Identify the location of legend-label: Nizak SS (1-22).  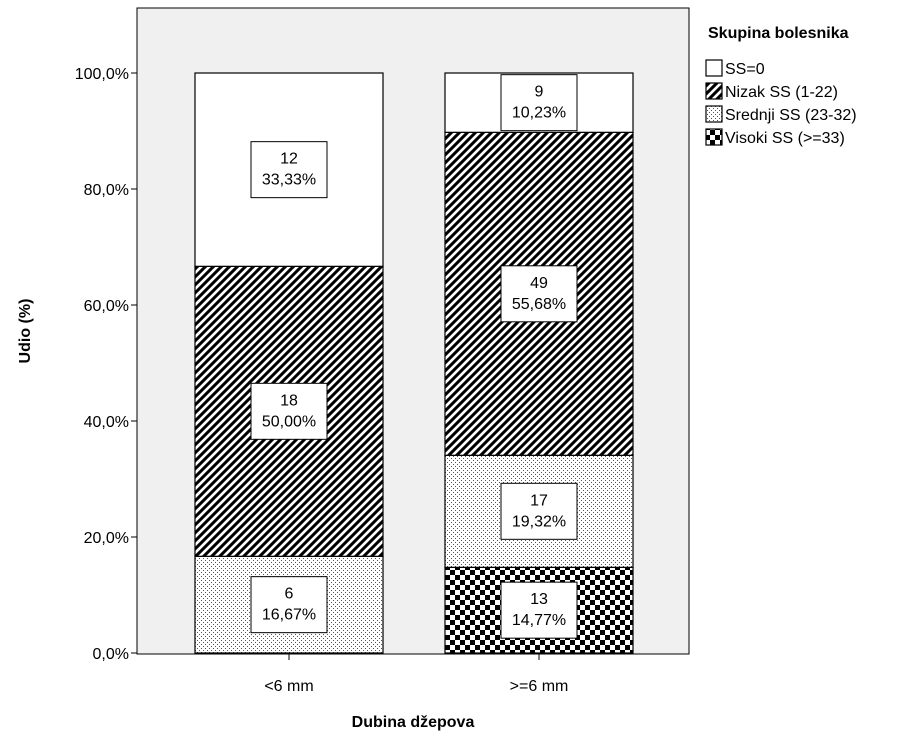
(781, 92).